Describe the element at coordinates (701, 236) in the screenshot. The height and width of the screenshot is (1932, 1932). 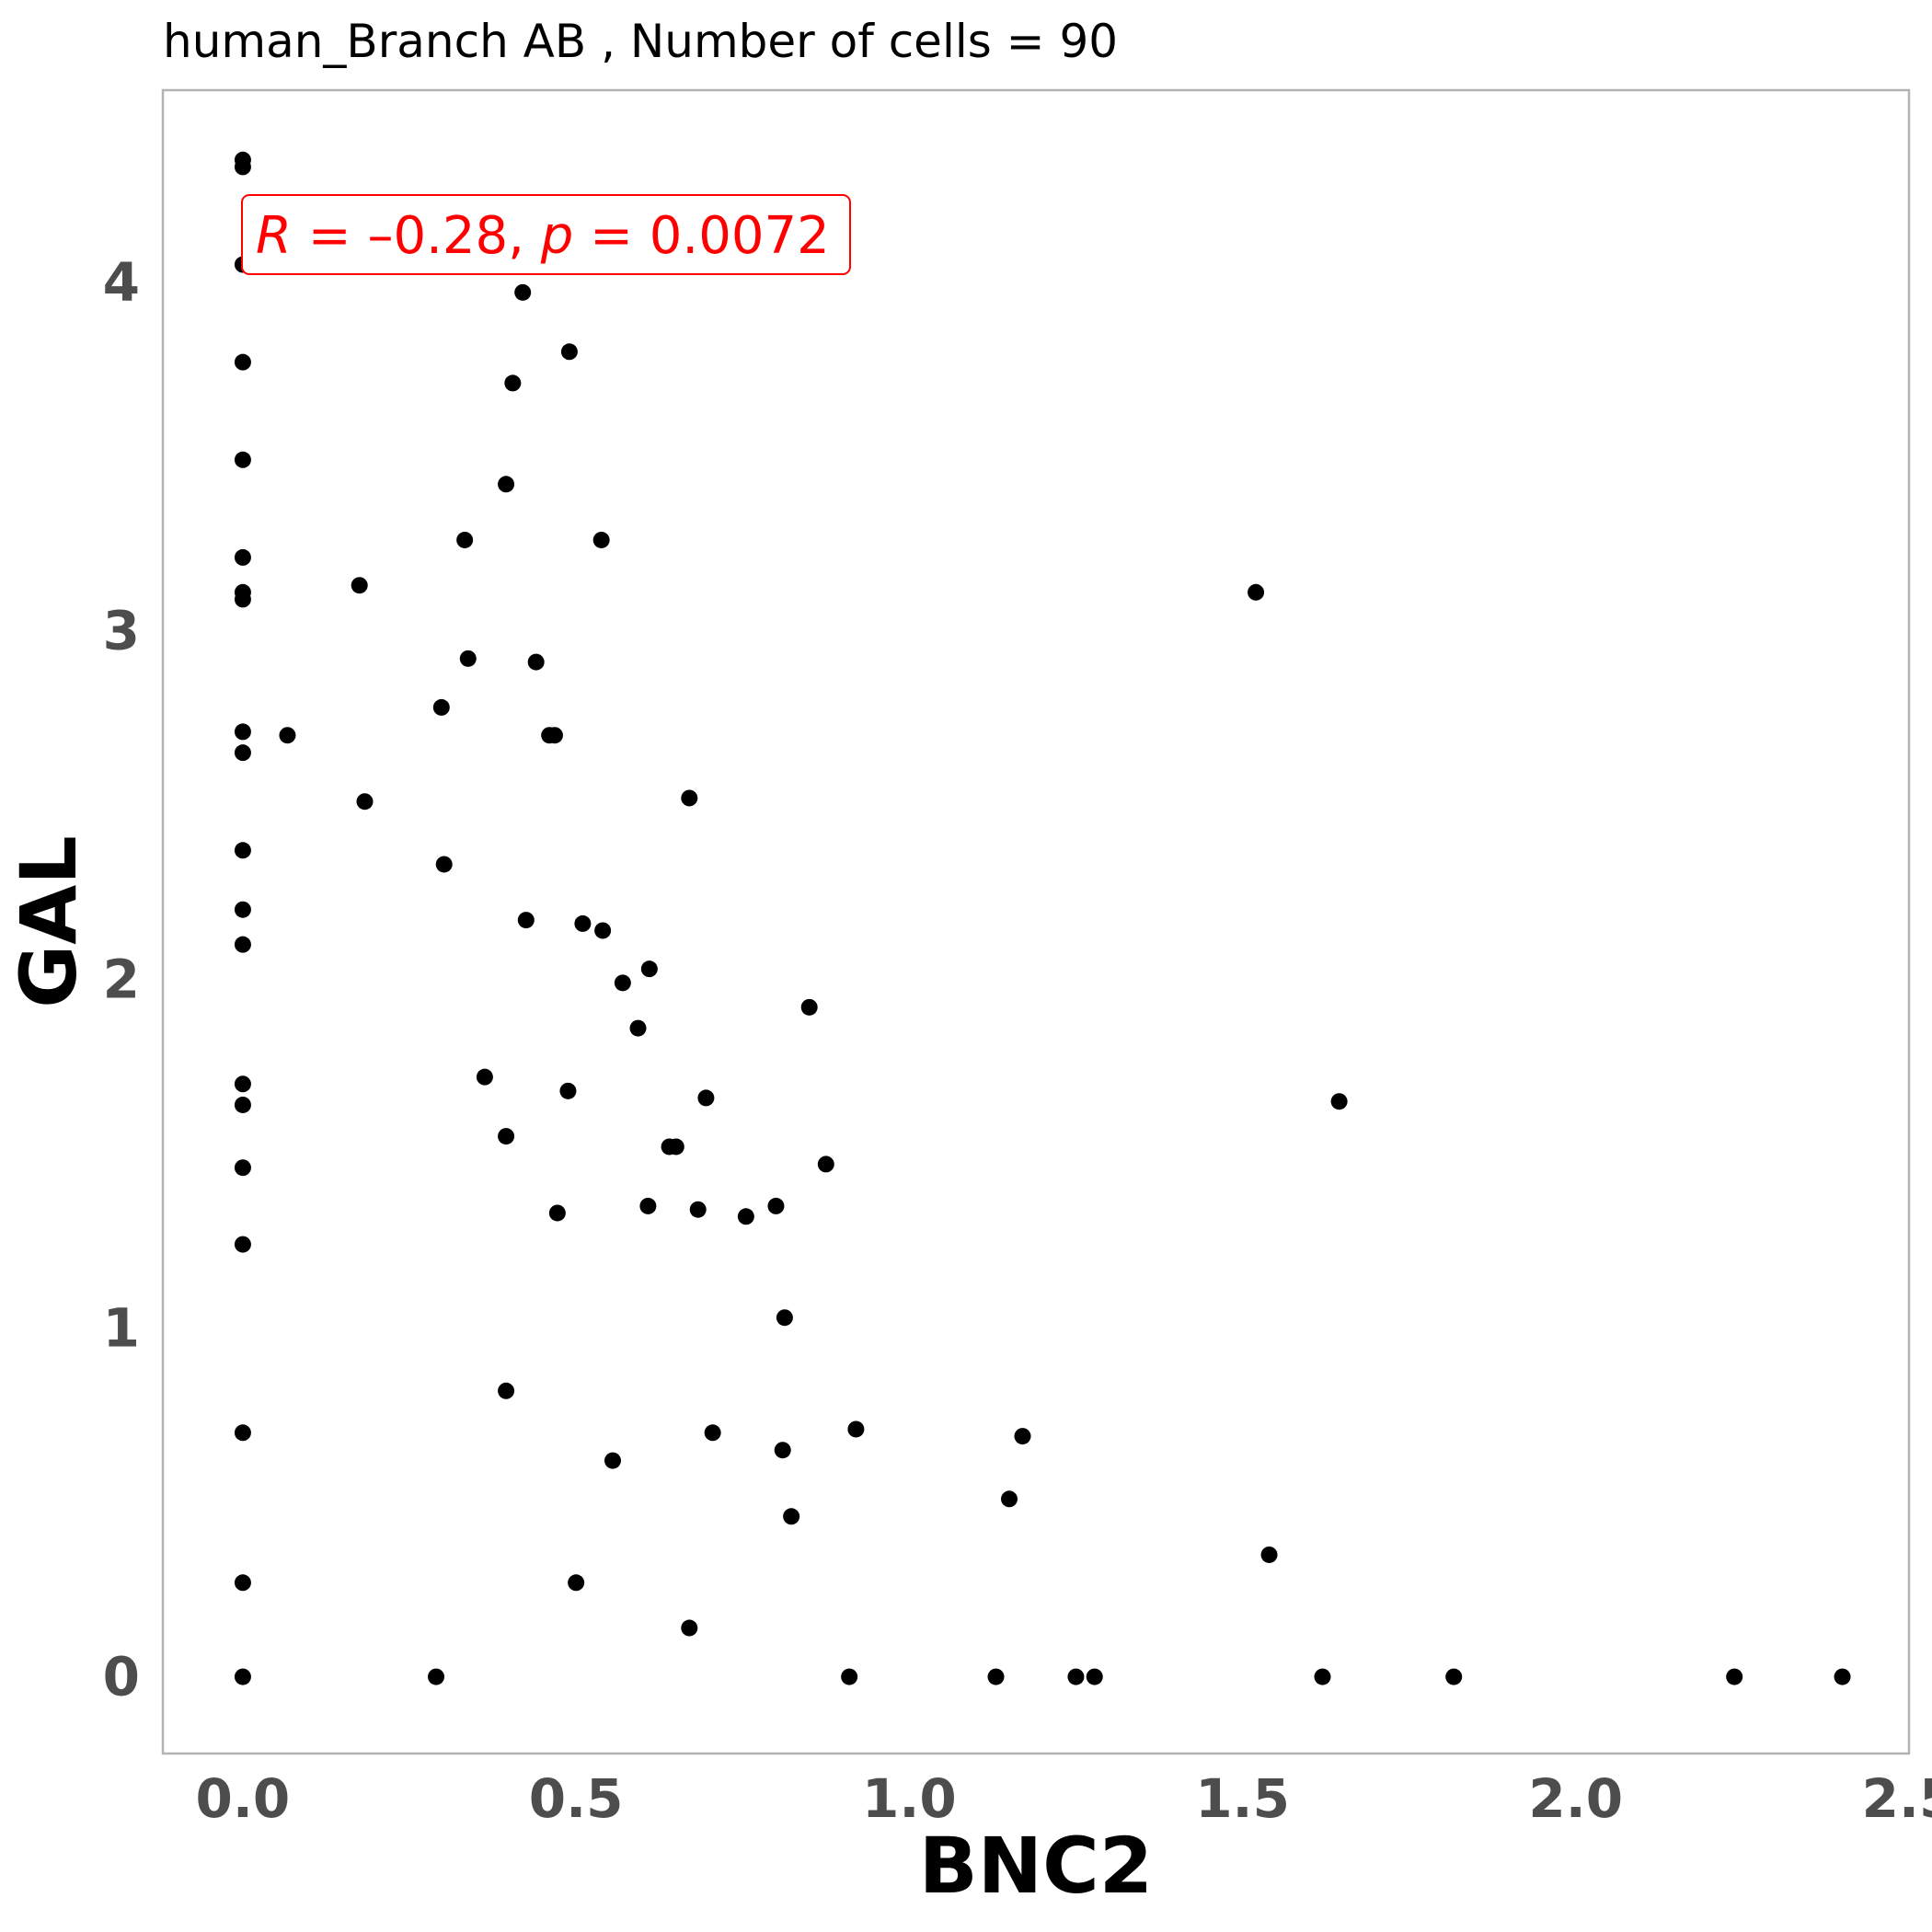
I see `annotation-p-value: = 0.0072` at that location.